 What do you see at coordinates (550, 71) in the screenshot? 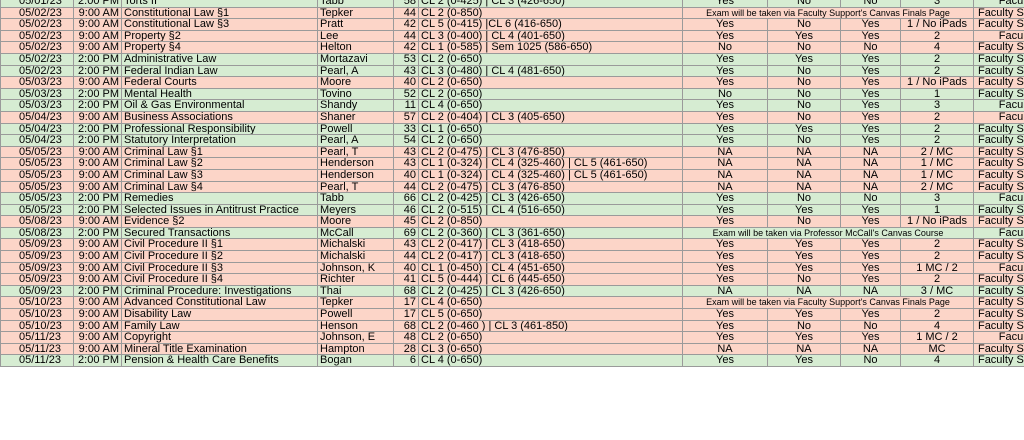
I see `room-assignment-cell: CL 3 (0-480) | CL 4 (481-650)` at bounding box center [550, 71].